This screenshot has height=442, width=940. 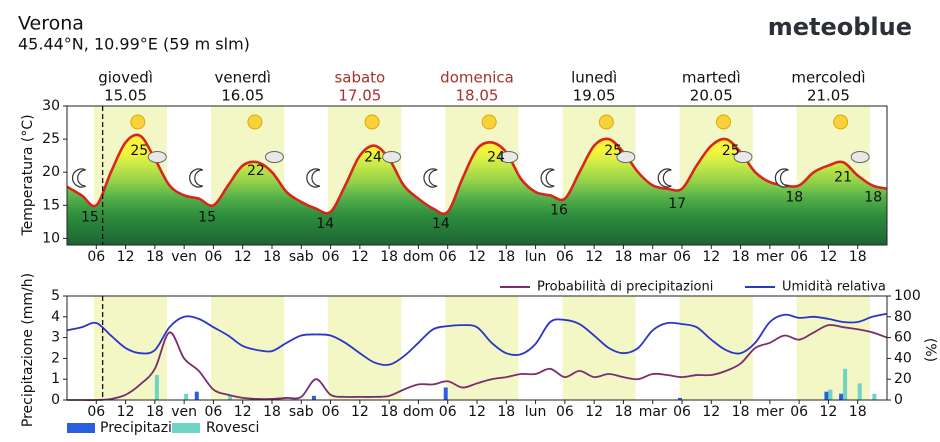 I want to click on y-tick-label: 3, so click(x=55, y=338).